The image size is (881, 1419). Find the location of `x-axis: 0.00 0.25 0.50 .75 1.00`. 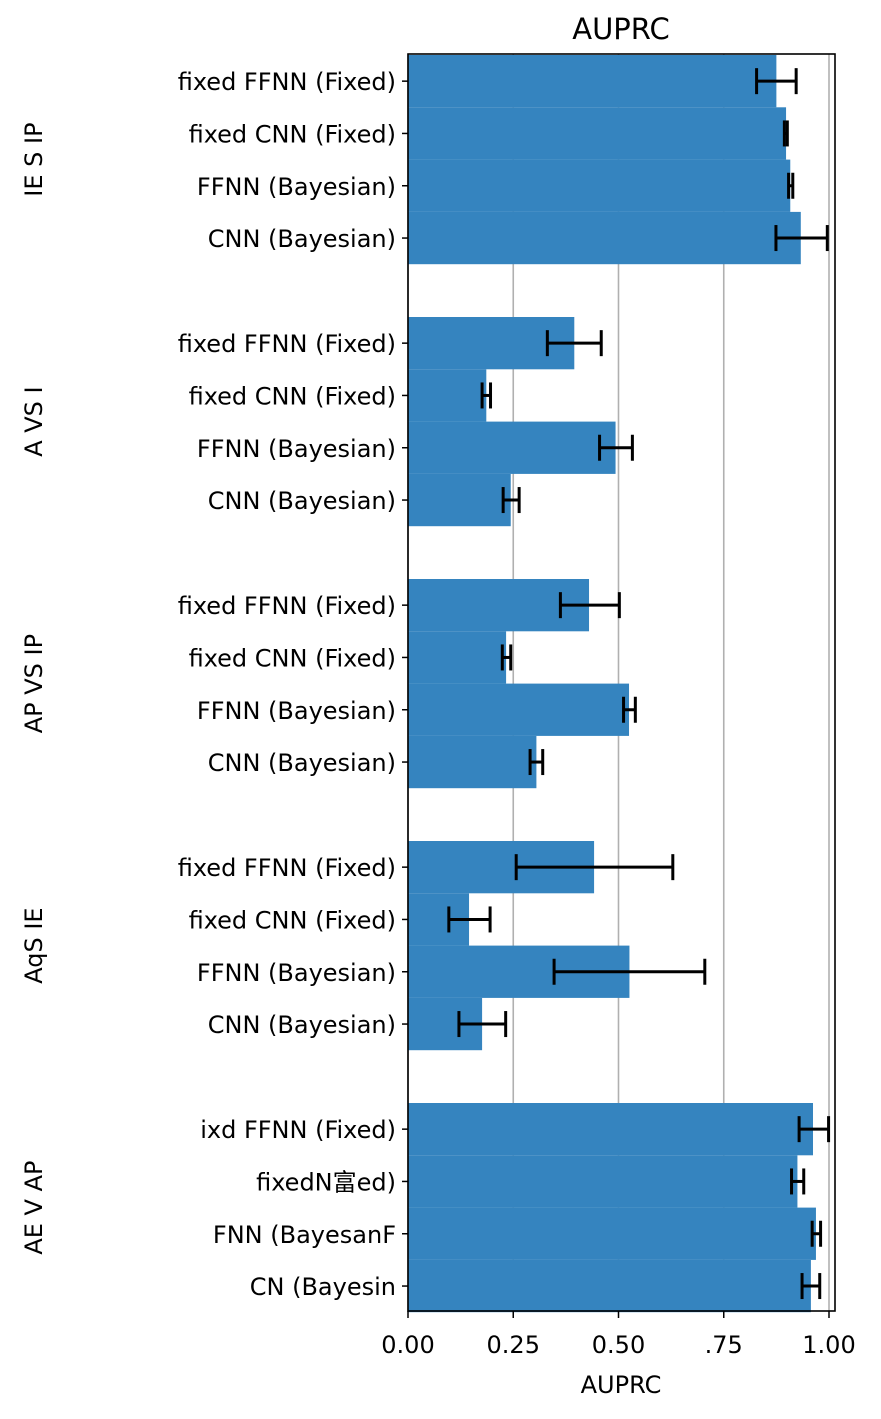

x-axis: 0.00 0.25 0.50 .75 1.00 is located at coordinates (618, 1335).